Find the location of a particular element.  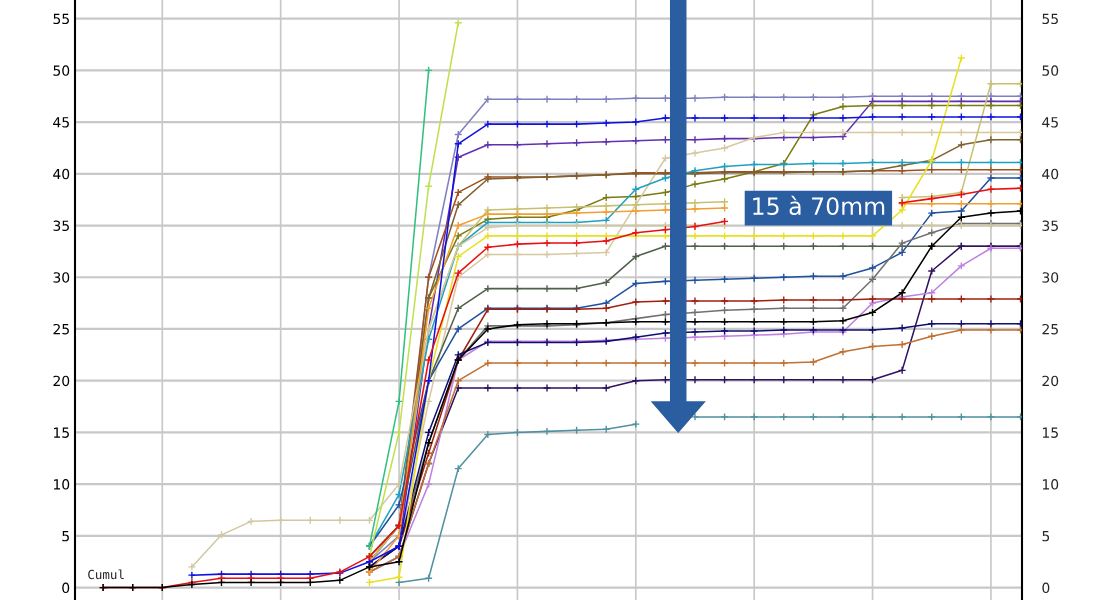

y2-tick-label: 25 is located at coordinates (1050, 329).